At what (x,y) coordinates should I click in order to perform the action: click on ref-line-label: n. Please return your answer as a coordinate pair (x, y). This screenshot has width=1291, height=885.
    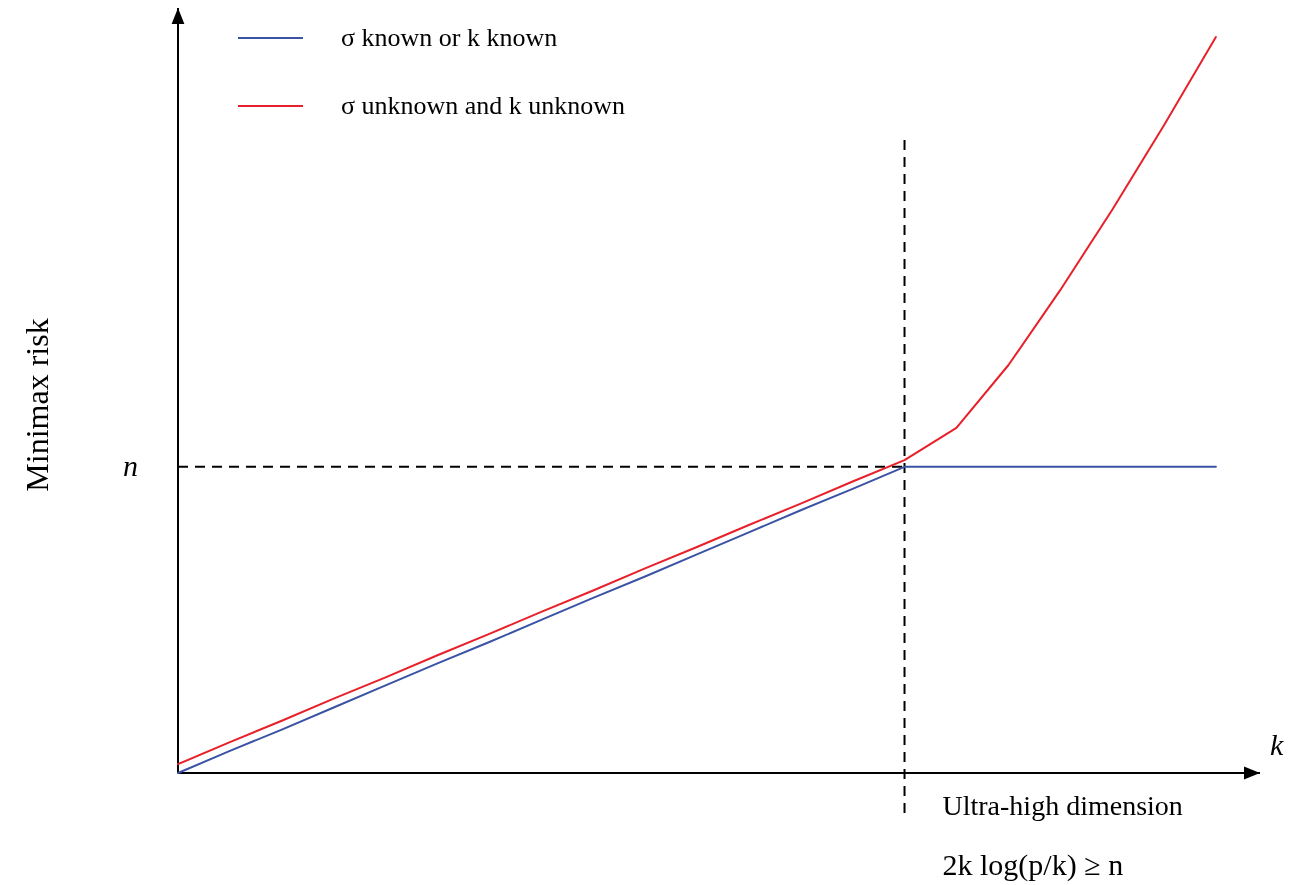
    Looking at the image, I should click on (130, 465).